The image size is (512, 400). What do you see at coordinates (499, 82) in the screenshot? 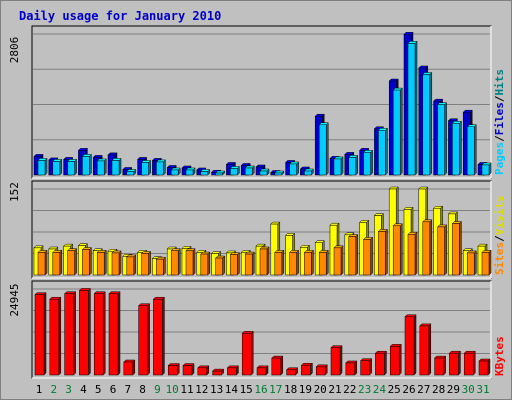
I see `legend-hits: Hits` at bounding box center [499, 82].